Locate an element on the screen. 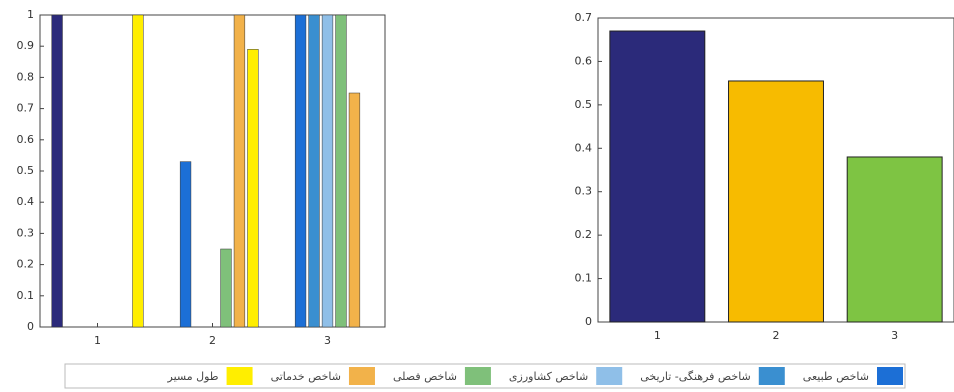  y-tick-label: 0.8 is located at coordinates (26, 76).